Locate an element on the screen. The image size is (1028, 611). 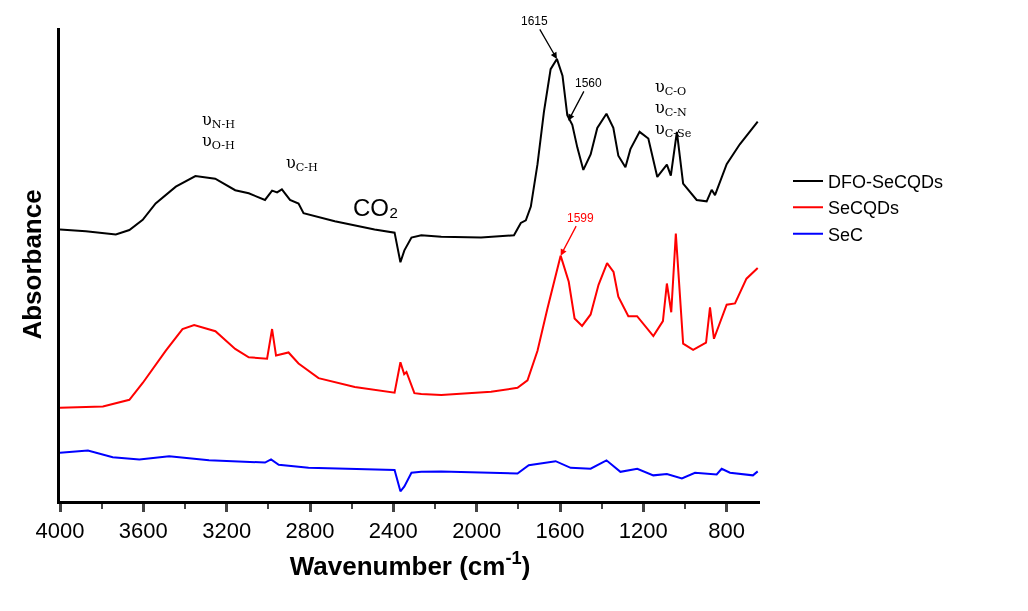
x-tick-label: 3200 is located at coordinates (227, 531).